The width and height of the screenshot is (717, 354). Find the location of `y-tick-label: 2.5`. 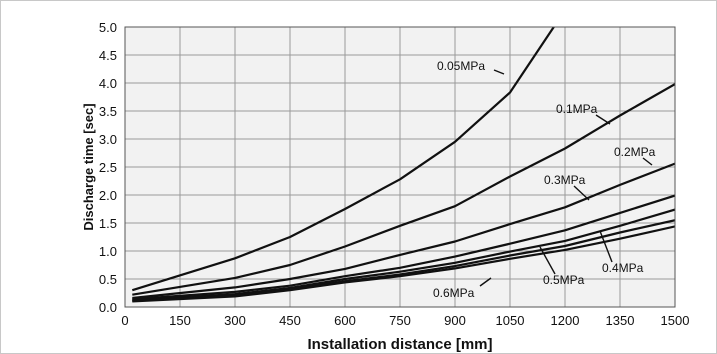

y-tick-label: 2.5 is located at coordinates (108, 167).